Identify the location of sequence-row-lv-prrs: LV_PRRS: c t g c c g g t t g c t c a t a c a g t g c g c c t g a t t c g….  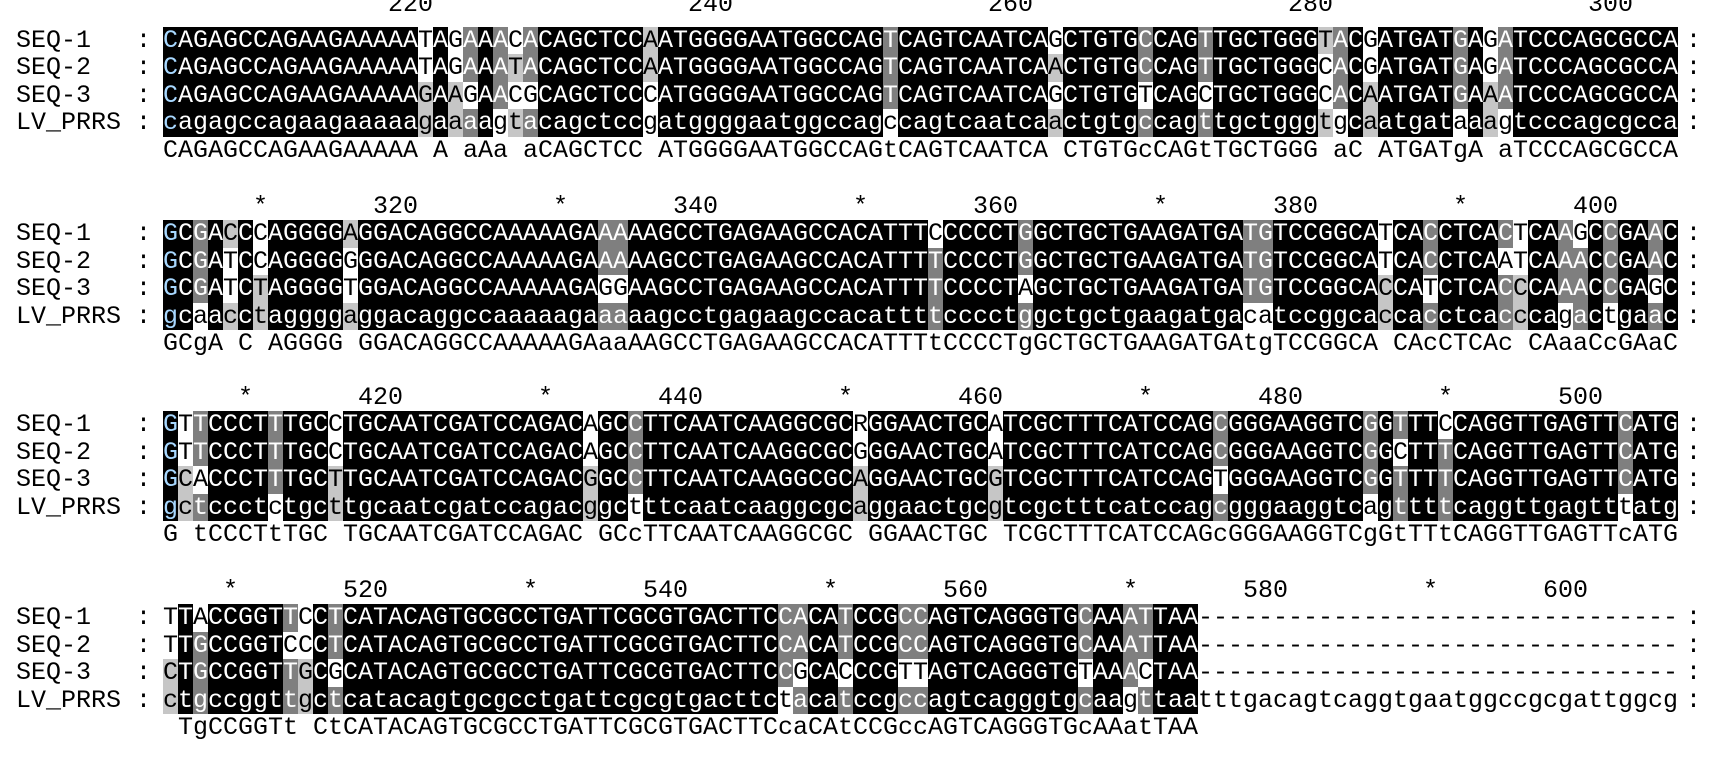
(856, 700).